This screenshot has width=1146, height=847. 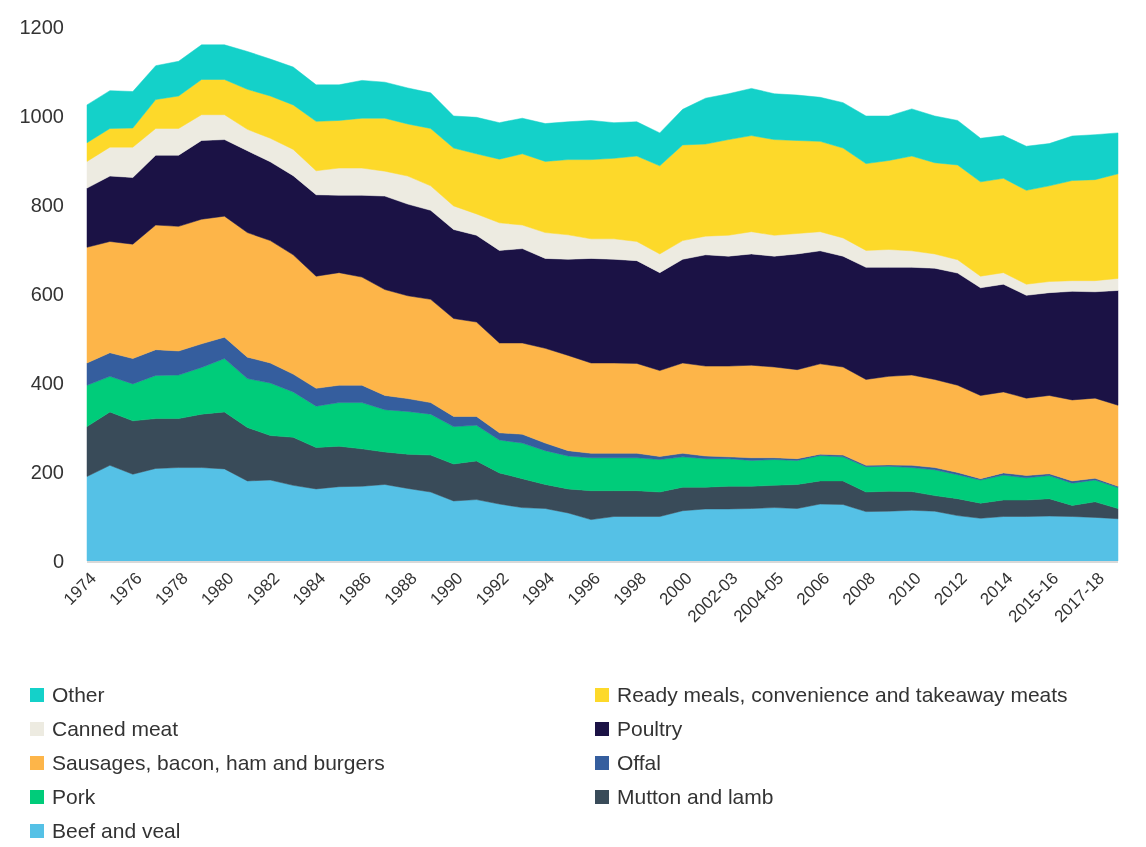 I want to click on y-tick-label: 800, so click(x=47, y=205).